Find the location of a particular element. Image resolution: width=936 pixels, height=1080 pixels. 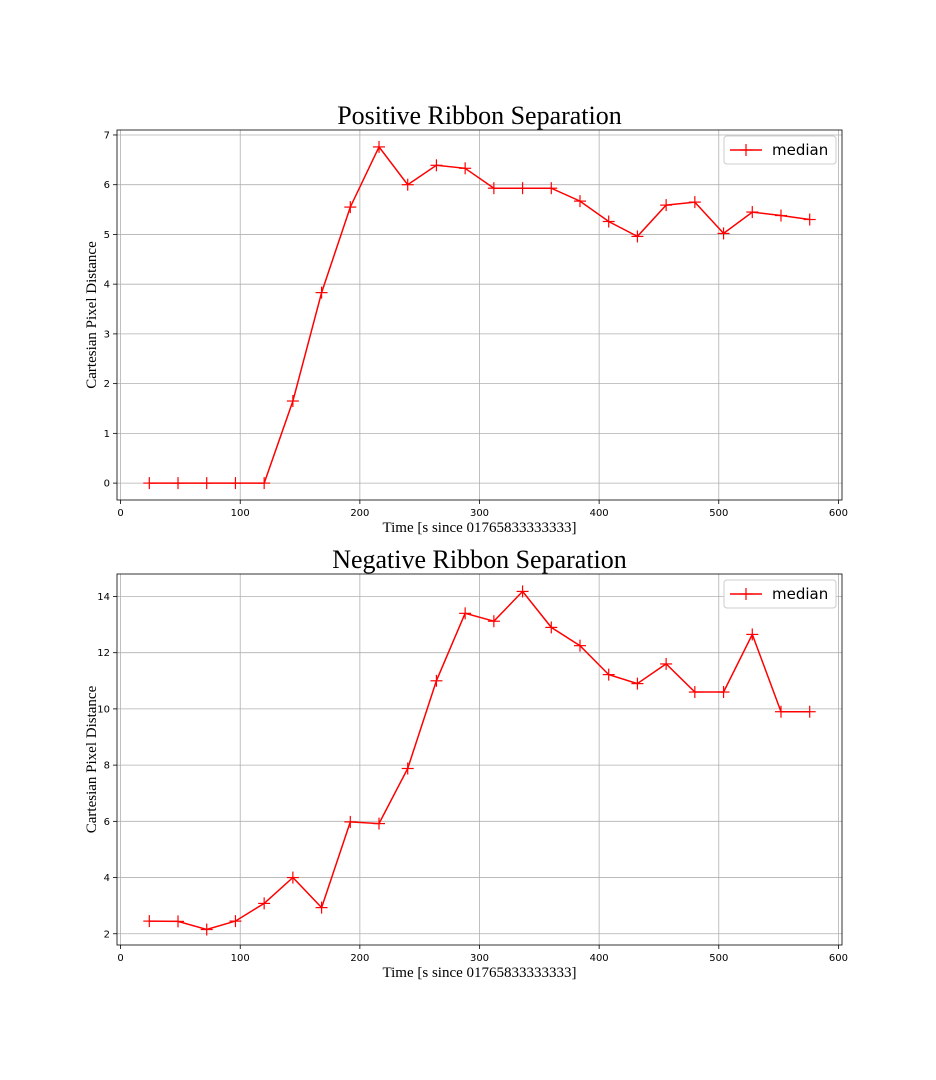

y-tick-label: 7 is located at coordinates (107, 135).